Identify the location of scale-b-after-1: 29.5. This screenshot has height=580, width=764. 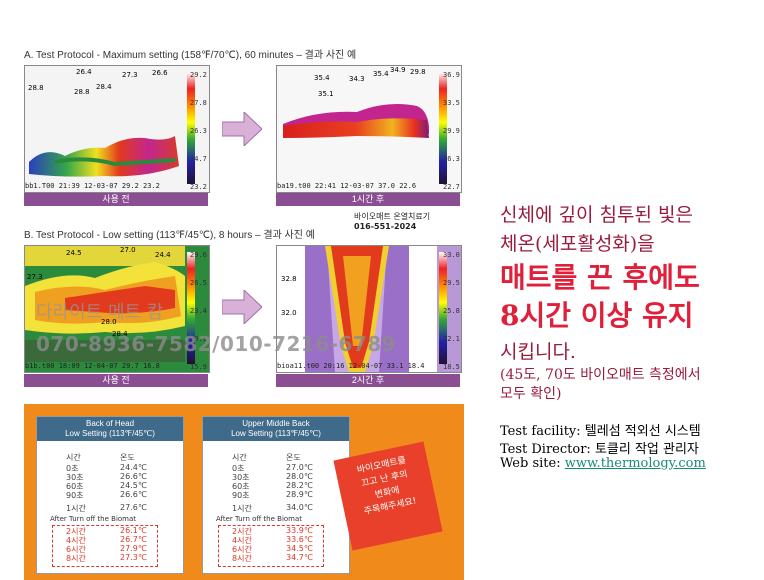
(451, 283).